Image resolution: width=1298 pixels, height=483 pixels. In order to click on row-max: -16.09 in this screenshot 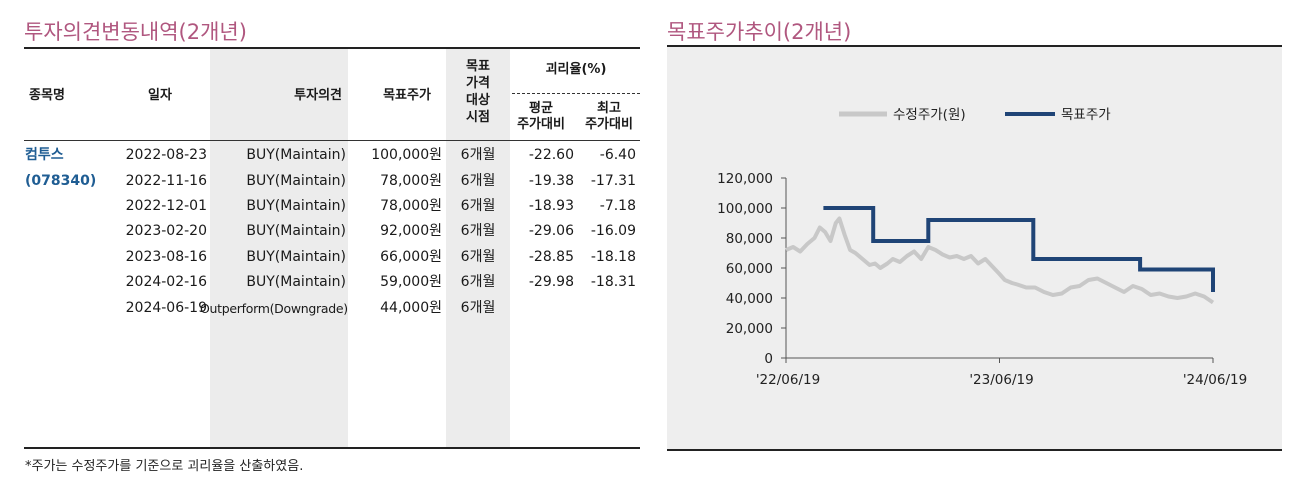, I will do `click(613, 231)`.